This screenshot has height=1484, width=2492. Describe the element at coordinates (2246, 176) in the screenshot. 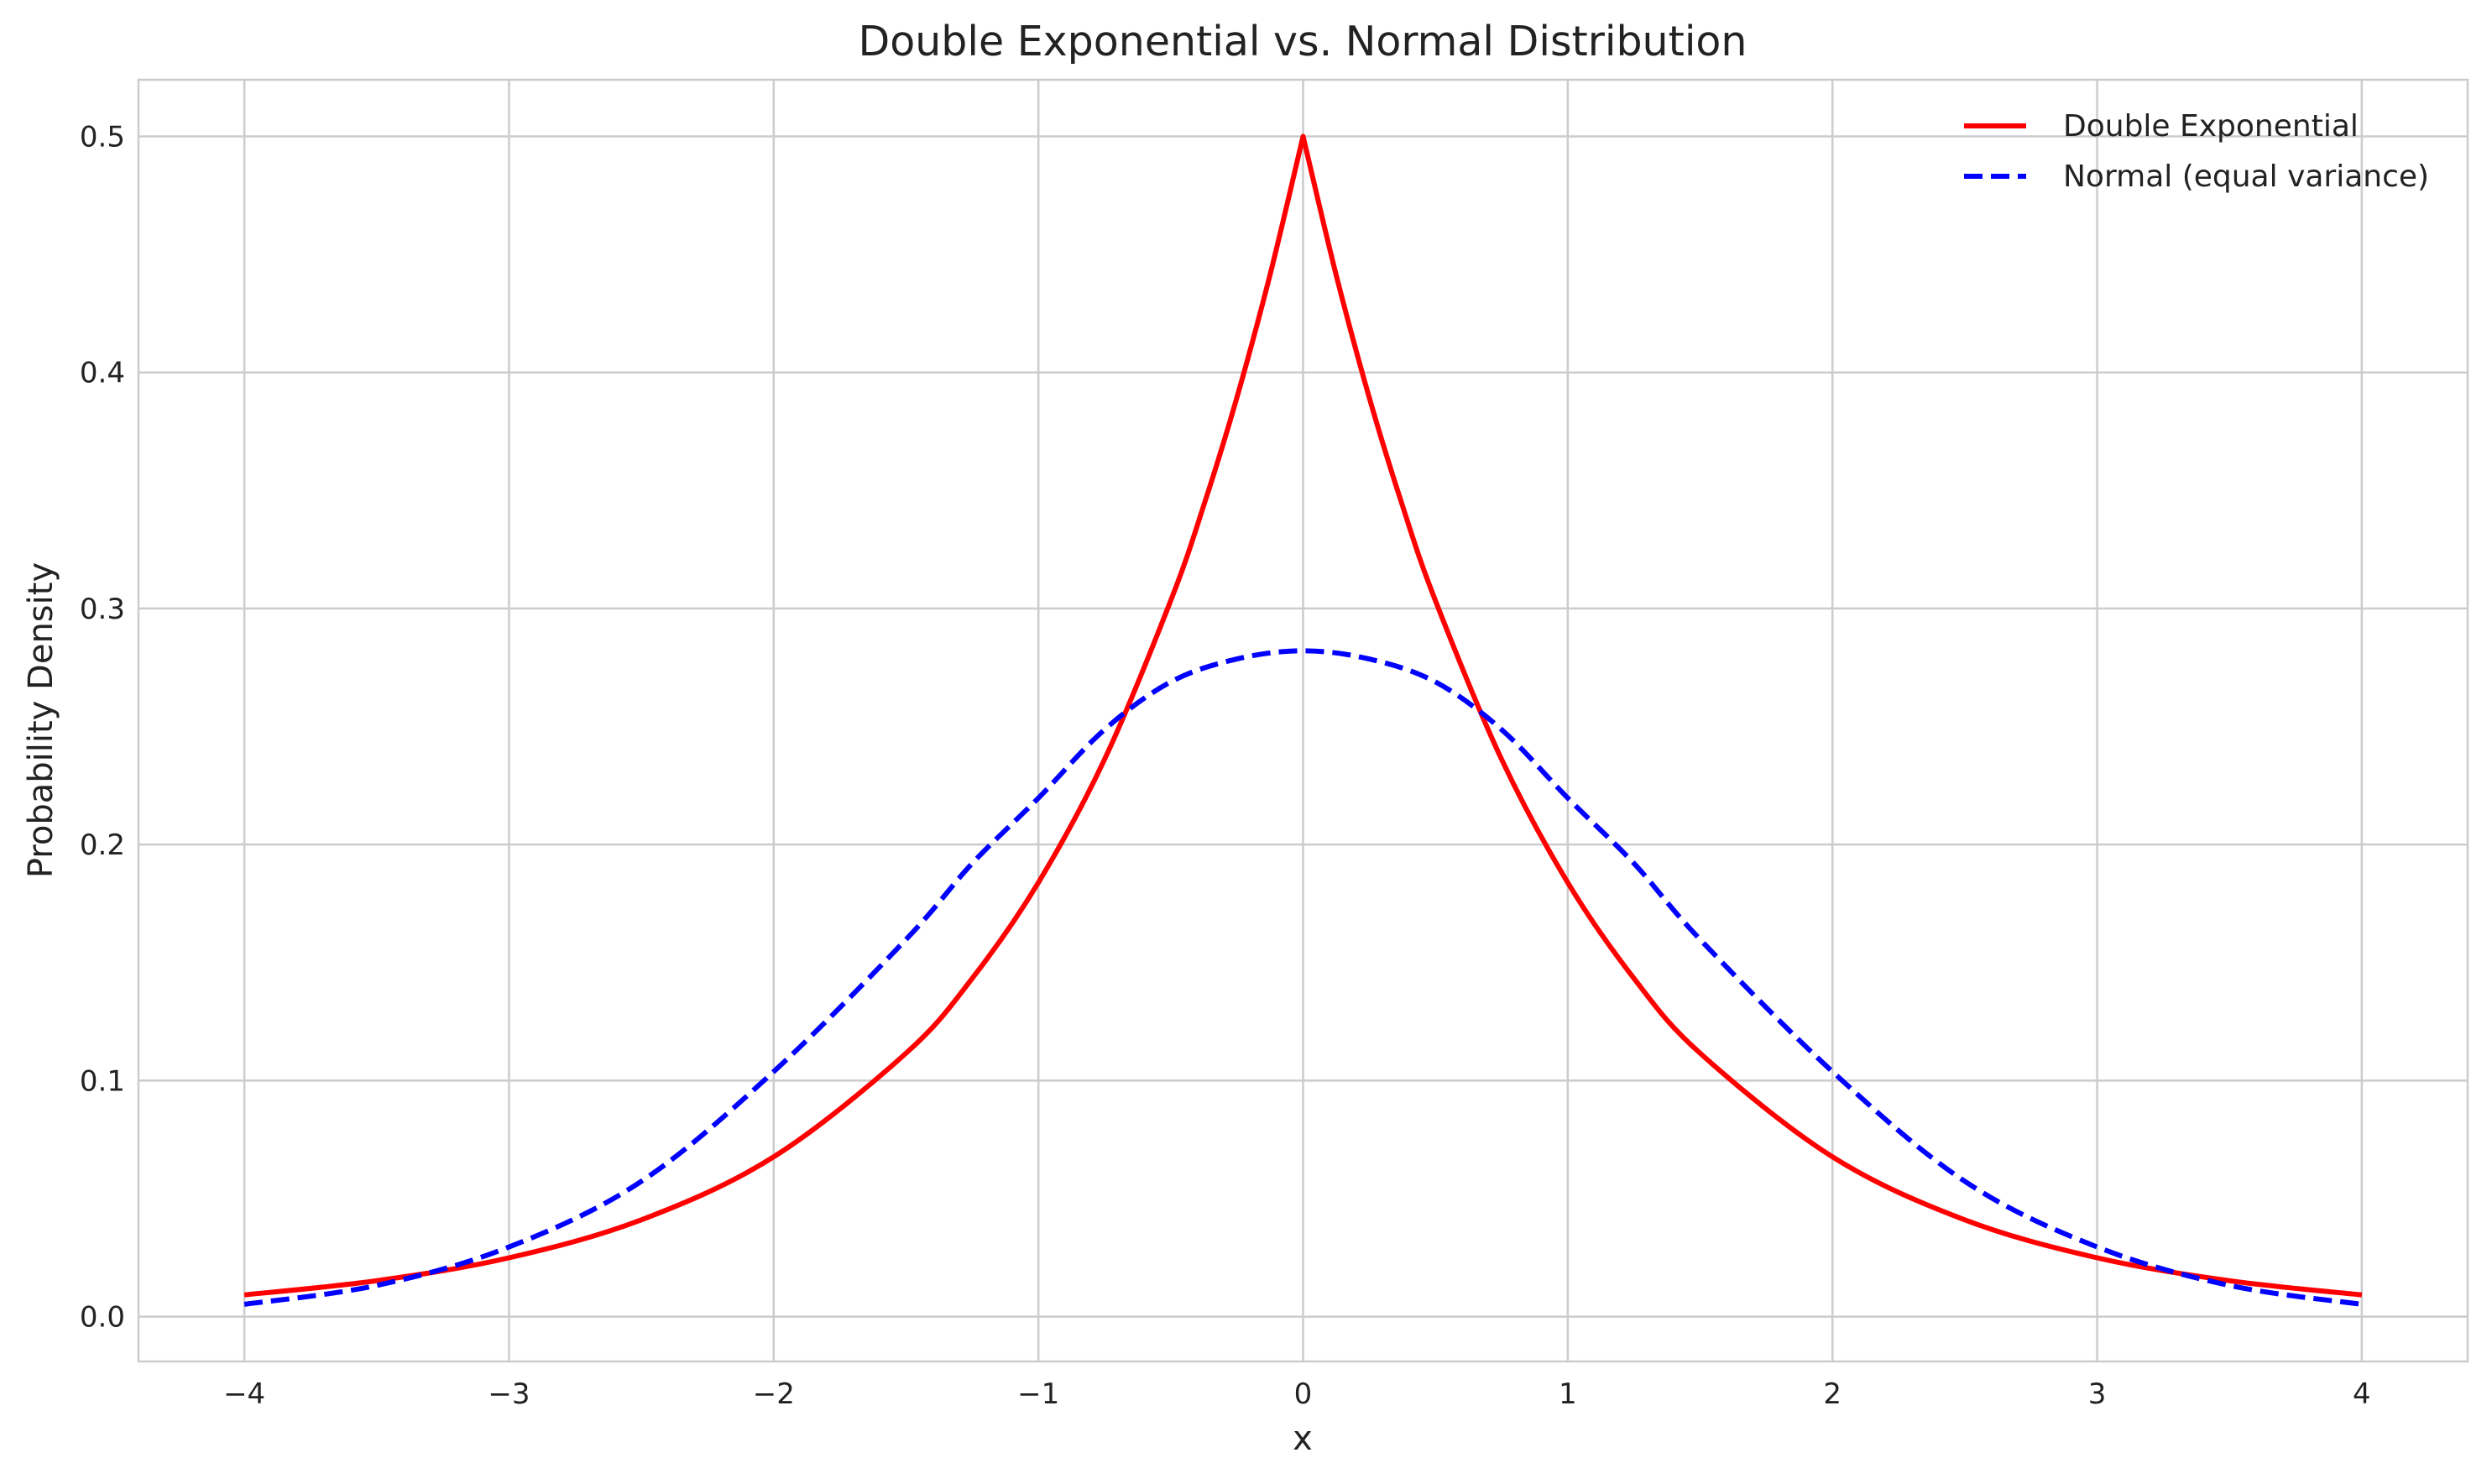

I see `legend-label-normal: Normal (equal variance)` at that location.